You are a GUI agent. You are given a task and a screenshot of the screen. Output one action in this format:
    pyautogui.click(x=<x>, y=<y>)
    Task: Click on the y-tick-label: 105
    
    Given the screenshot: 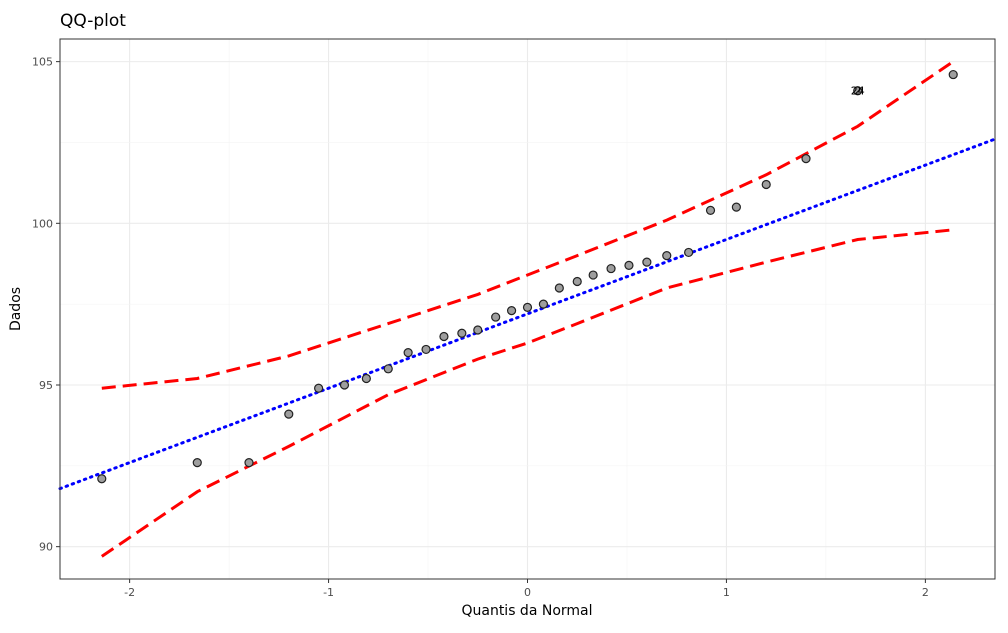 What is the action you would take?
    pyautogui.click(x=42, y=62)
    